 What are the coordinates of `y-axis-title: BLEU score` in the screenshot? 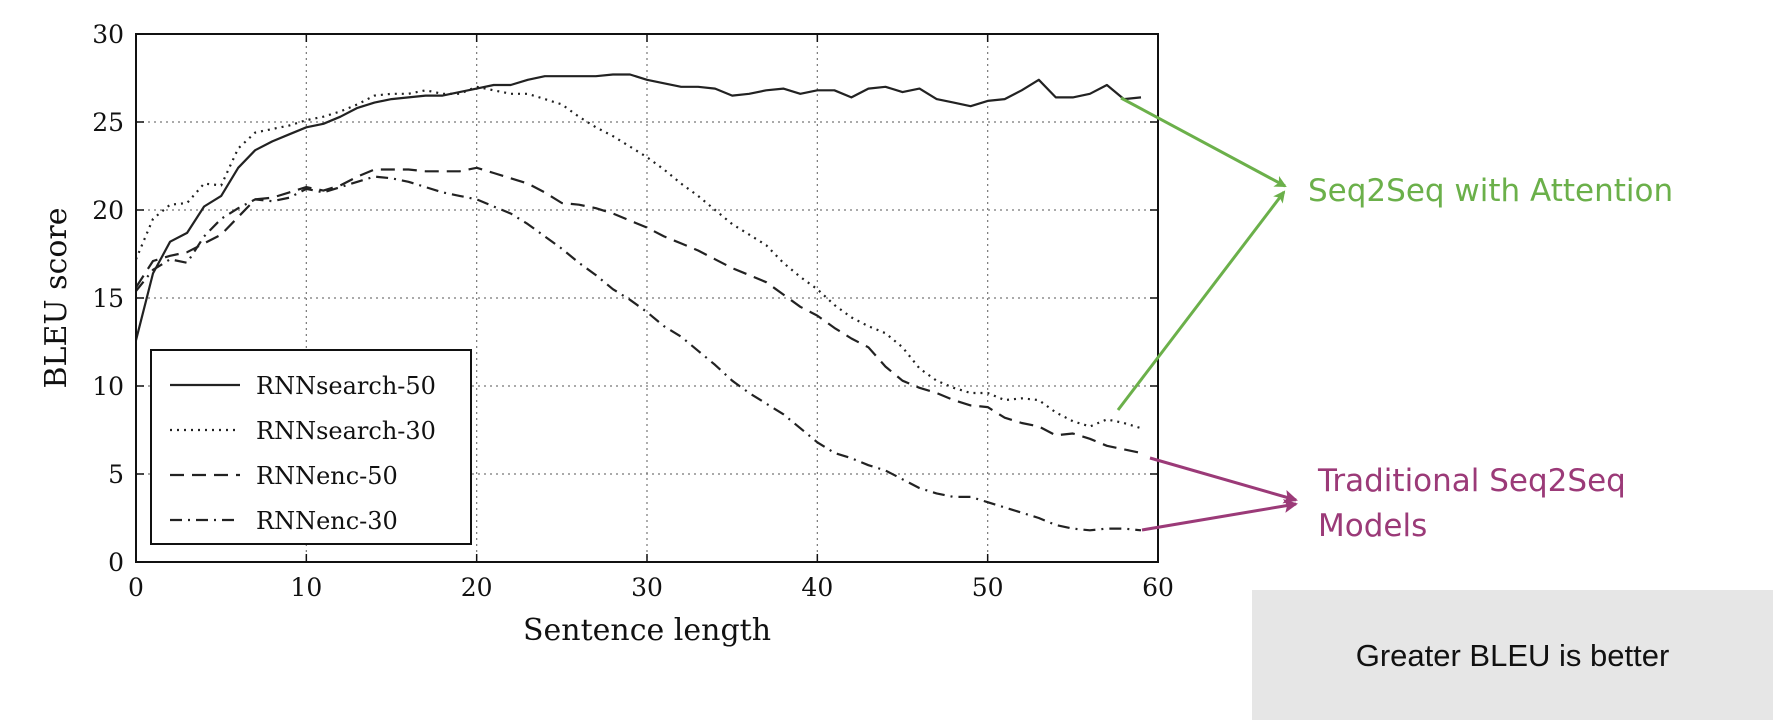 It's located at (56, 297).